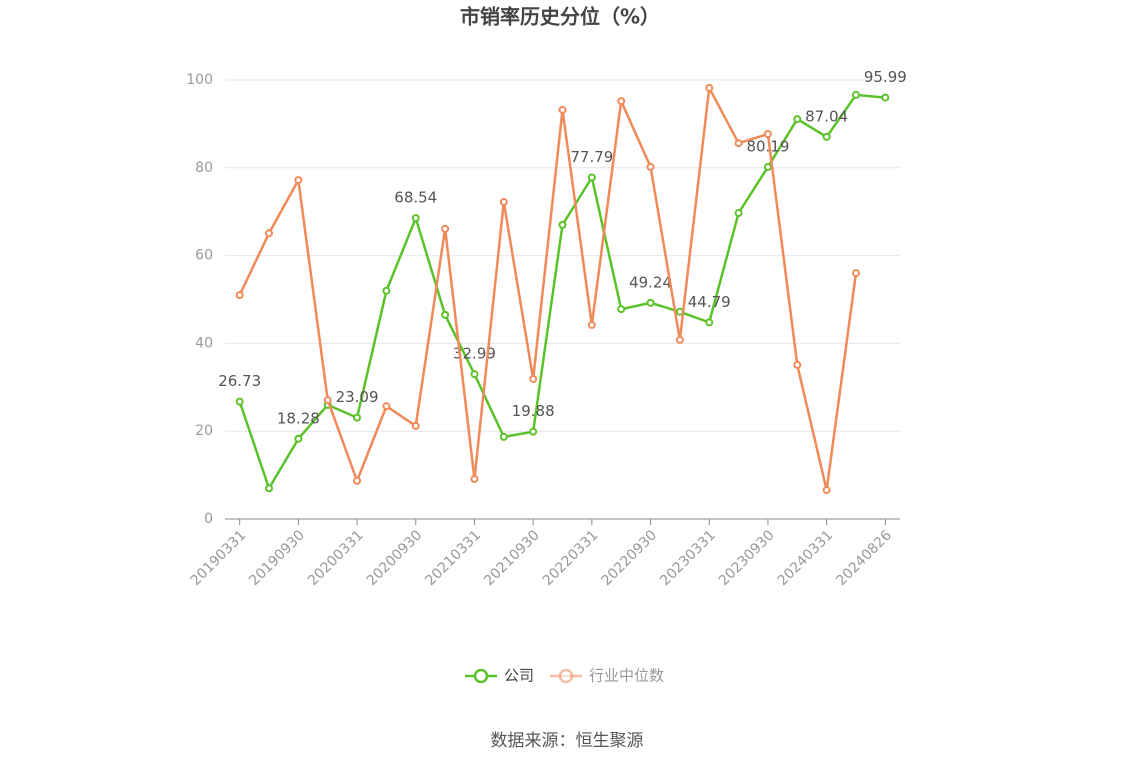 The image size is (1134, 770). What do you see at coordinates (626, 676) in the screenshot?
I see `legend-label: 行业中位数` at bounding box center [626, 676].